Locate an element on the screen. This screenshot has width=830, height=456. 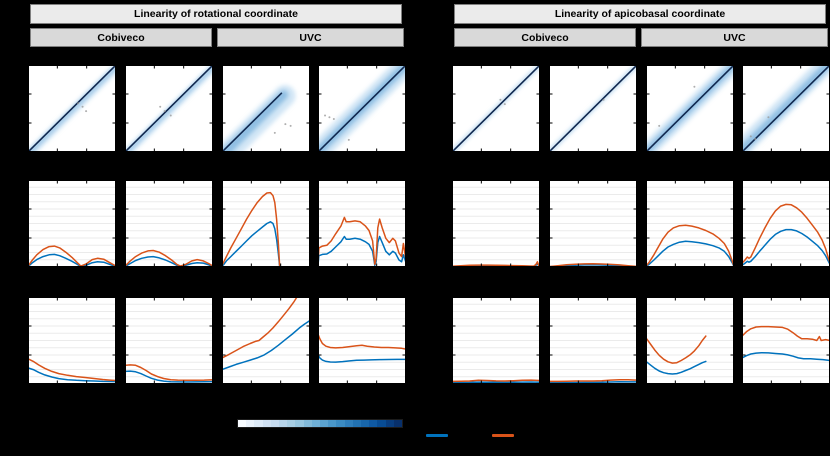
apicobasal-cobiveco-header: Cobiveco is located at coordinates (545, 37).